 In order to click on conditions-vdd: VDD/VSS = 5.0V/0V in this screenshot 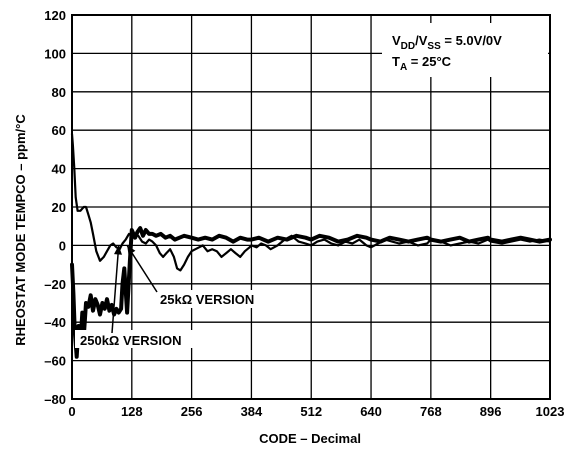, I will do `click(447, 42)`.